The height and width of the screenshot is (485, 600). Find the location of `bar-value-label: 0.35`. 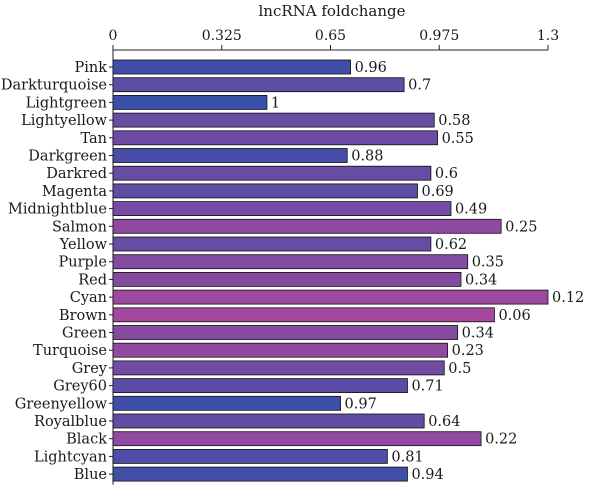

bar-value-label: 0.35 is located at coordinates (488, 263).